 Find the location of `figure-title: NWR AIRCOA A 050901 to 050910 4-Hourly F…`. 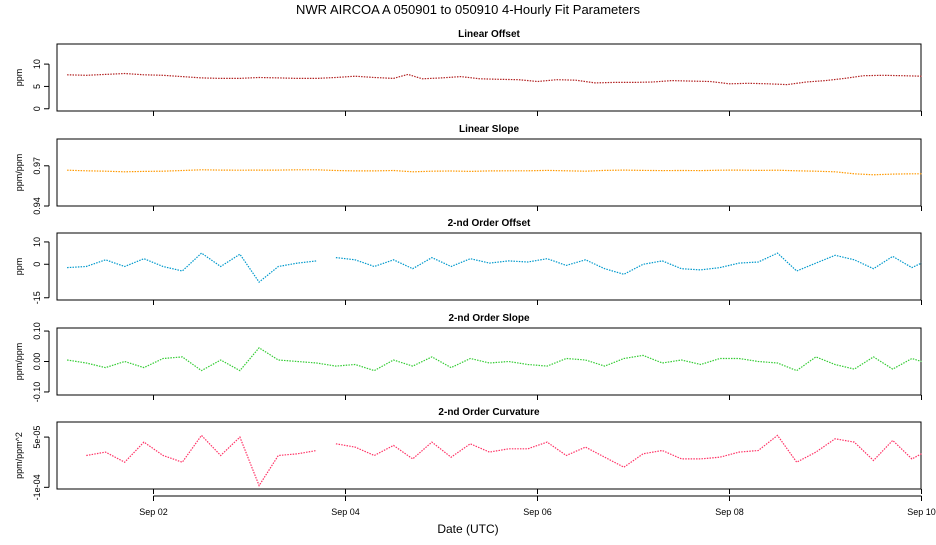

figure-title: NWR AIRCOA A 050901 to 050910 4-Hourly F… is located at coordinates (468, 9).